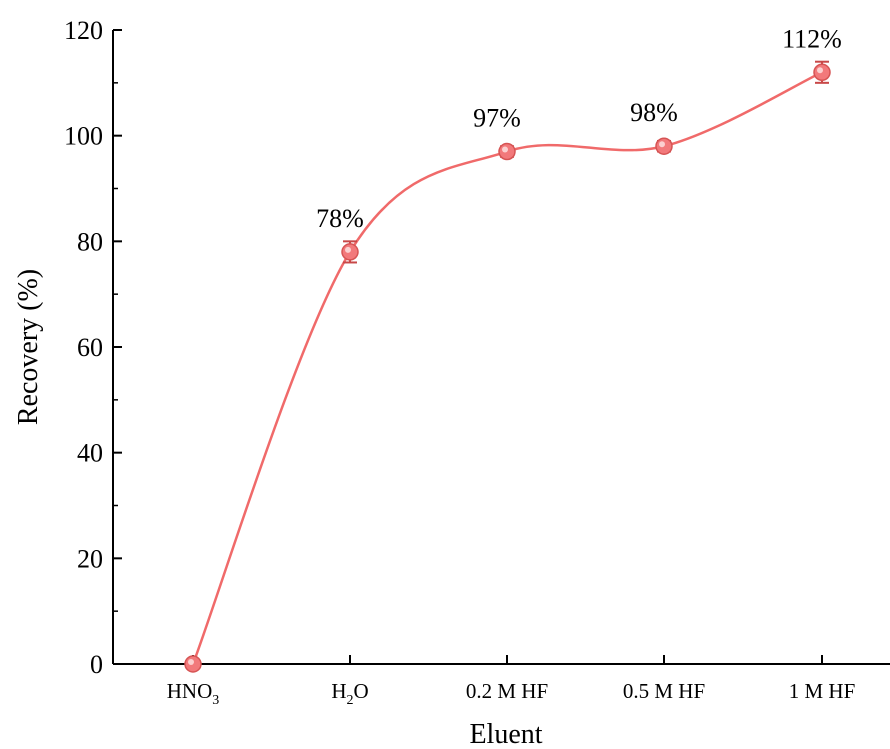  What do you see at coordinates (654, 112) in the screenshot?
I see `data-label: 98%` at bounding box center [654, 112].